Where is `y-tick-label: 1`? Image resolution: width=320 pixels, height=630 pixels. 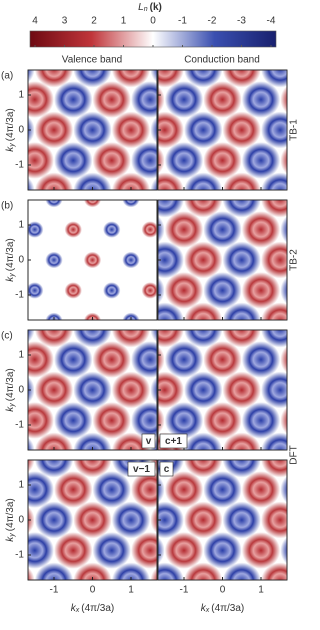 y-tick-label: 1 is located at coordinates (21, 95).